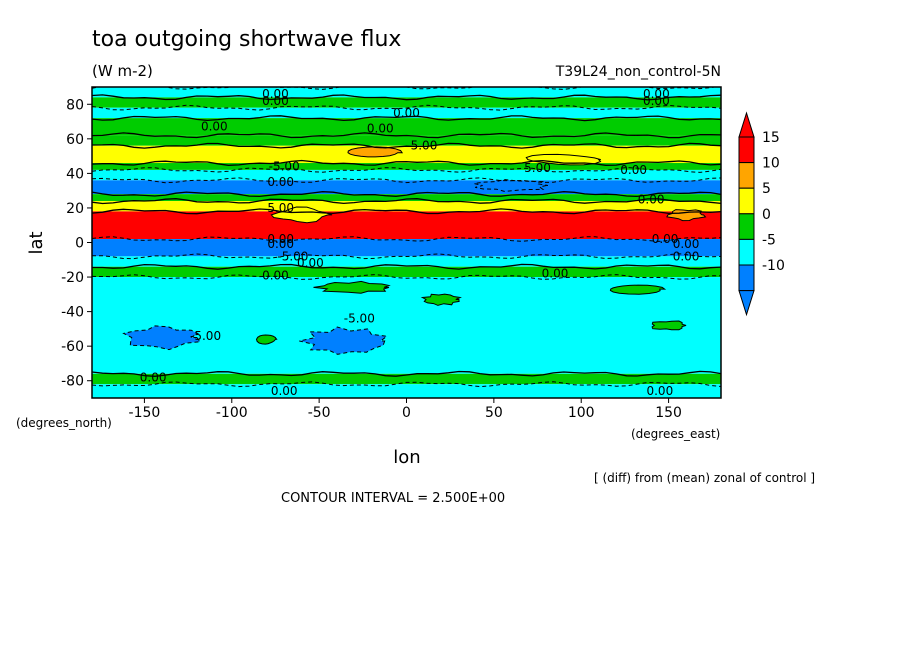 This screenshot has width=904, height=654. What do you see at coordinates (668, 413) in the screenshot?
I see `x-tick-label: 150` at bounding box center [668, 413].